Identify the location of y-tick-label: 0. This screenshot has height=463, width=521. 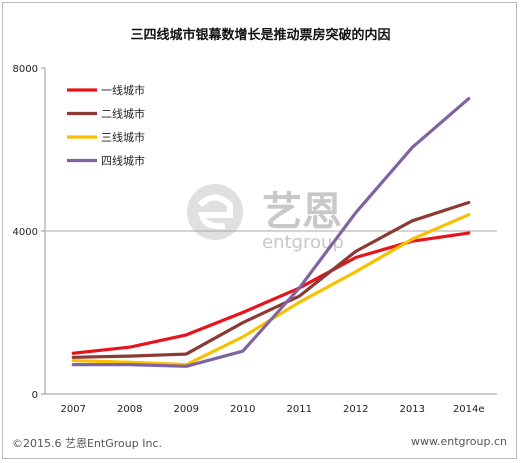
(35, 395).